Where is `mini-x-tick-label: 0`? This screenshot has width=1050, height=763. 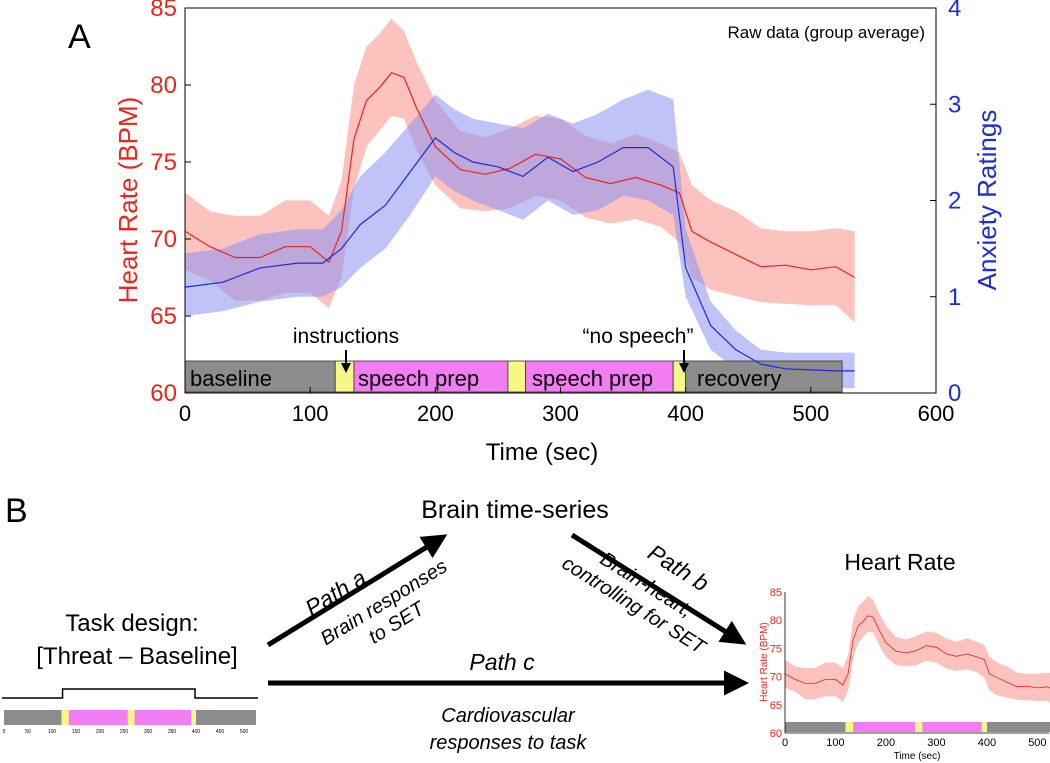
mini-x-tick-label: 0 is located at coordinates (785, 743).